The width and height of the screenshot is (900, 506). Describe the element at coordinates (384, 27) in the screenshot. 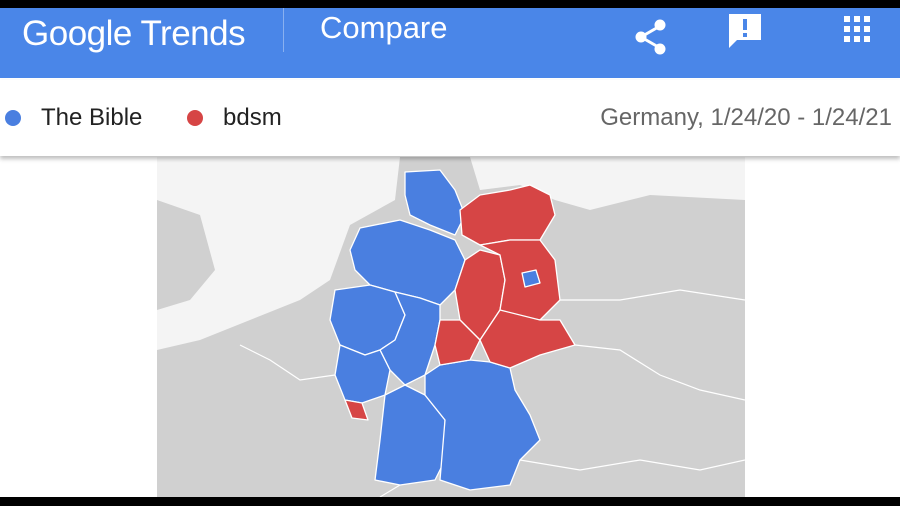

I see `page-title: Compare` at that location.